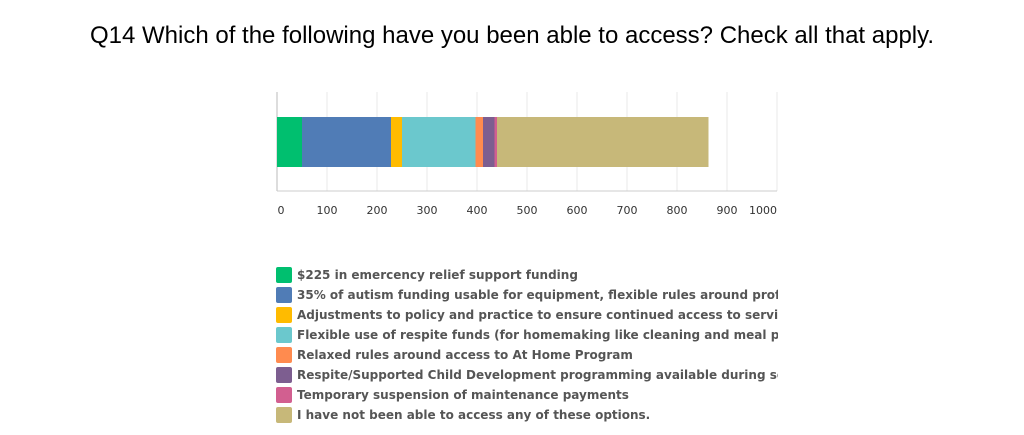 This screenshot has width=1024, height=435. I want to click on x-tick-label: 300, so click(427, 210).